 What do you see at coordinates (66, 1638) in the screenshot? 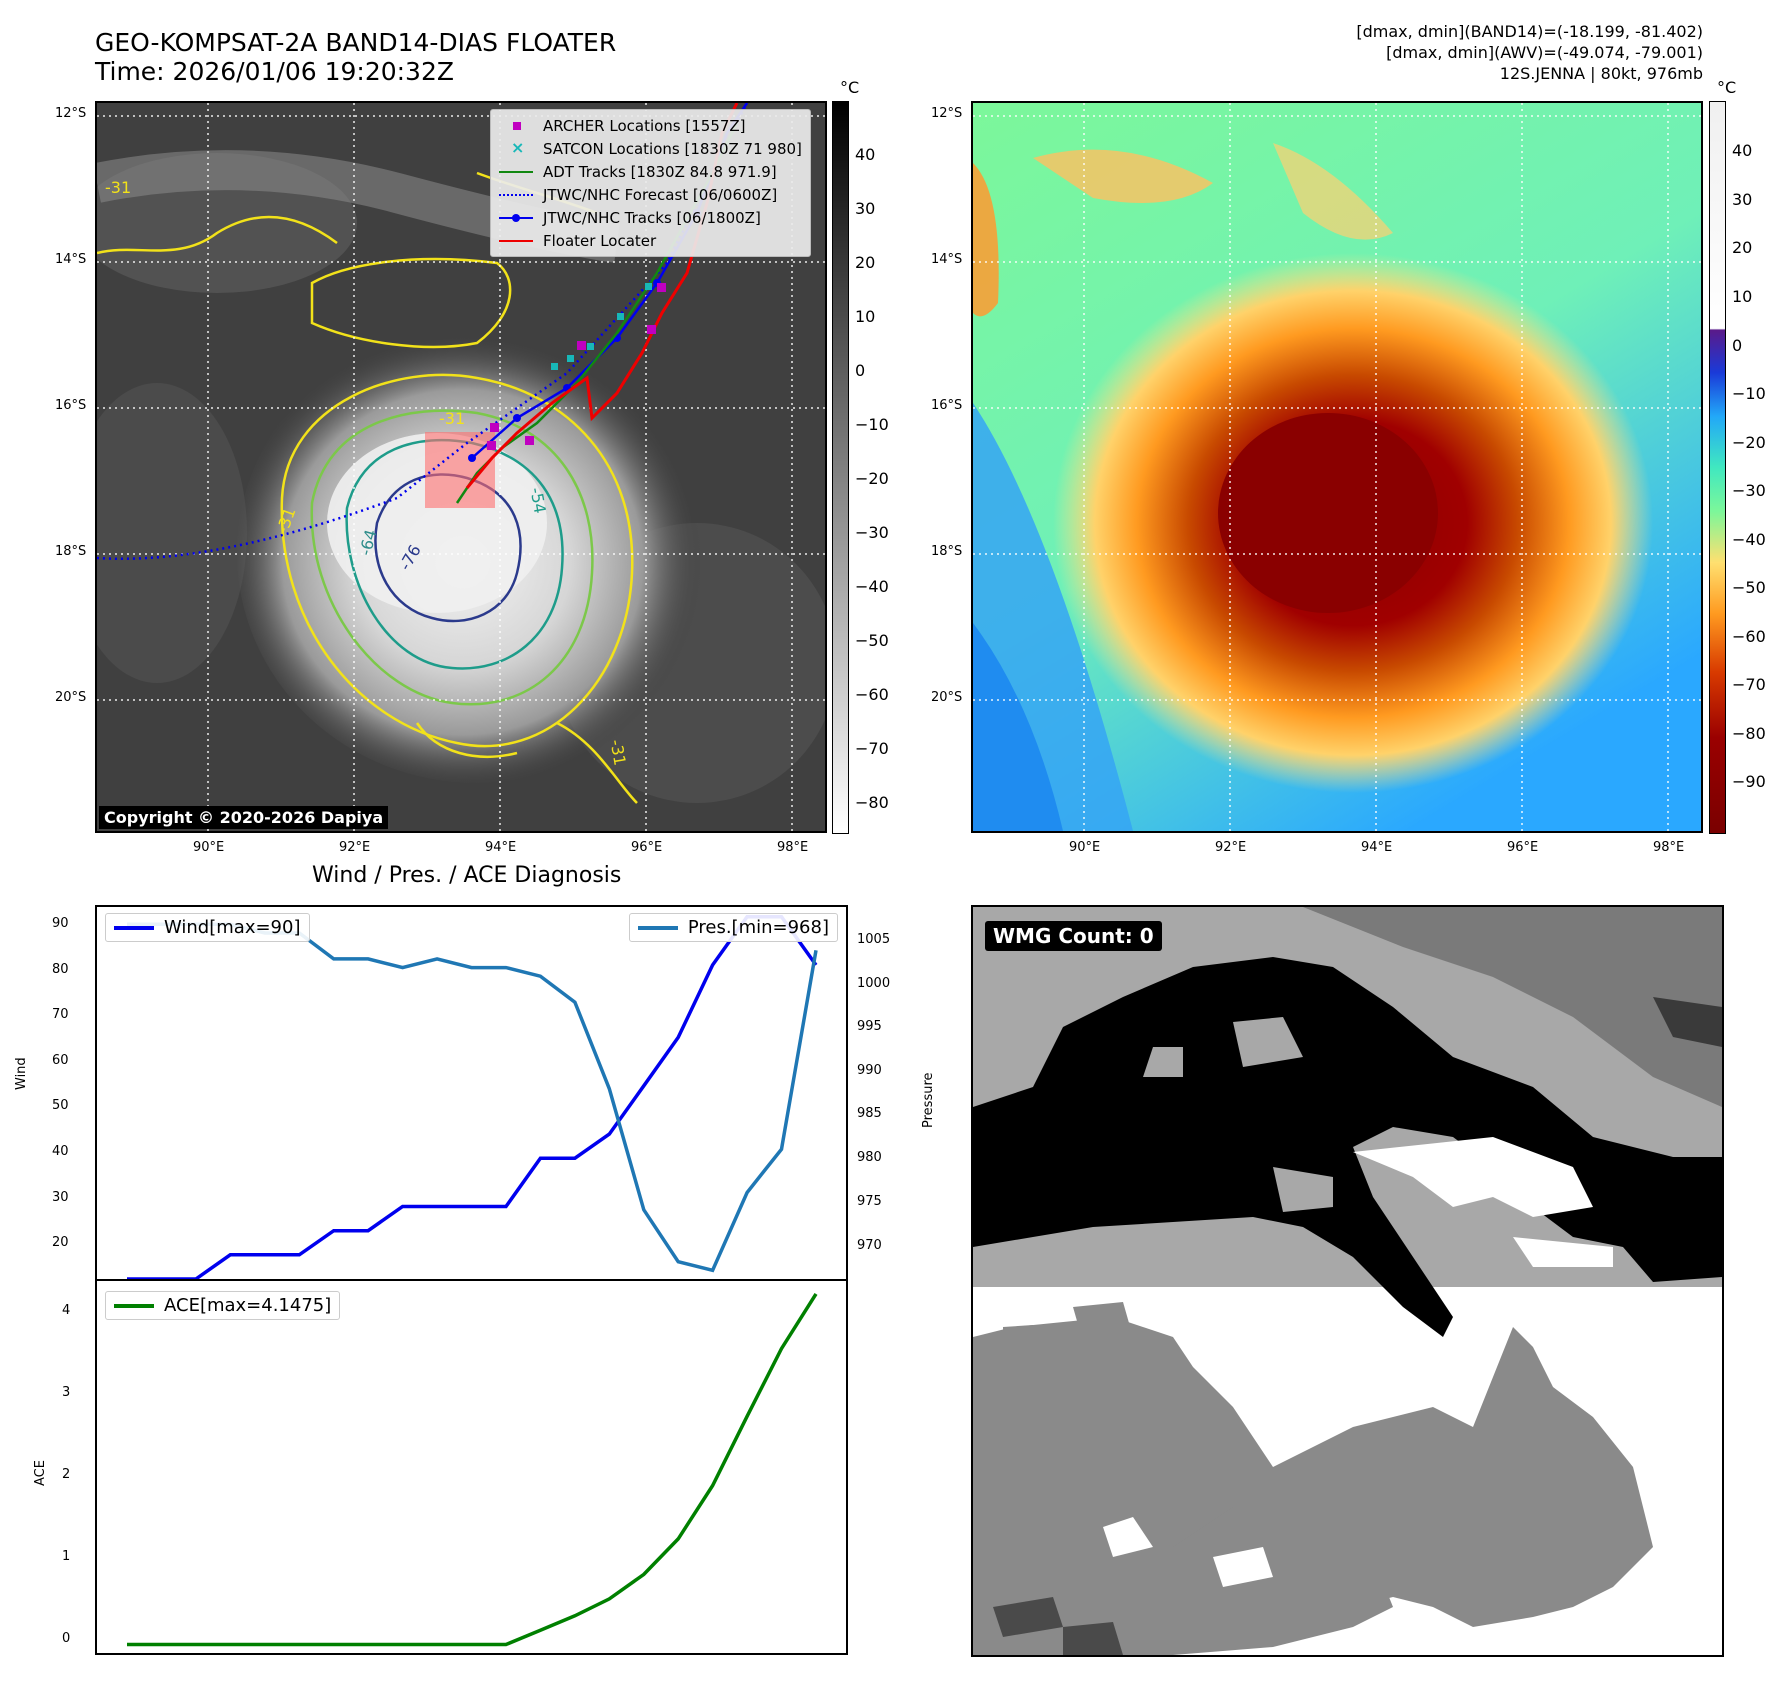
I see `ace-y-tick: 0` at bounding box center [66, 1638].